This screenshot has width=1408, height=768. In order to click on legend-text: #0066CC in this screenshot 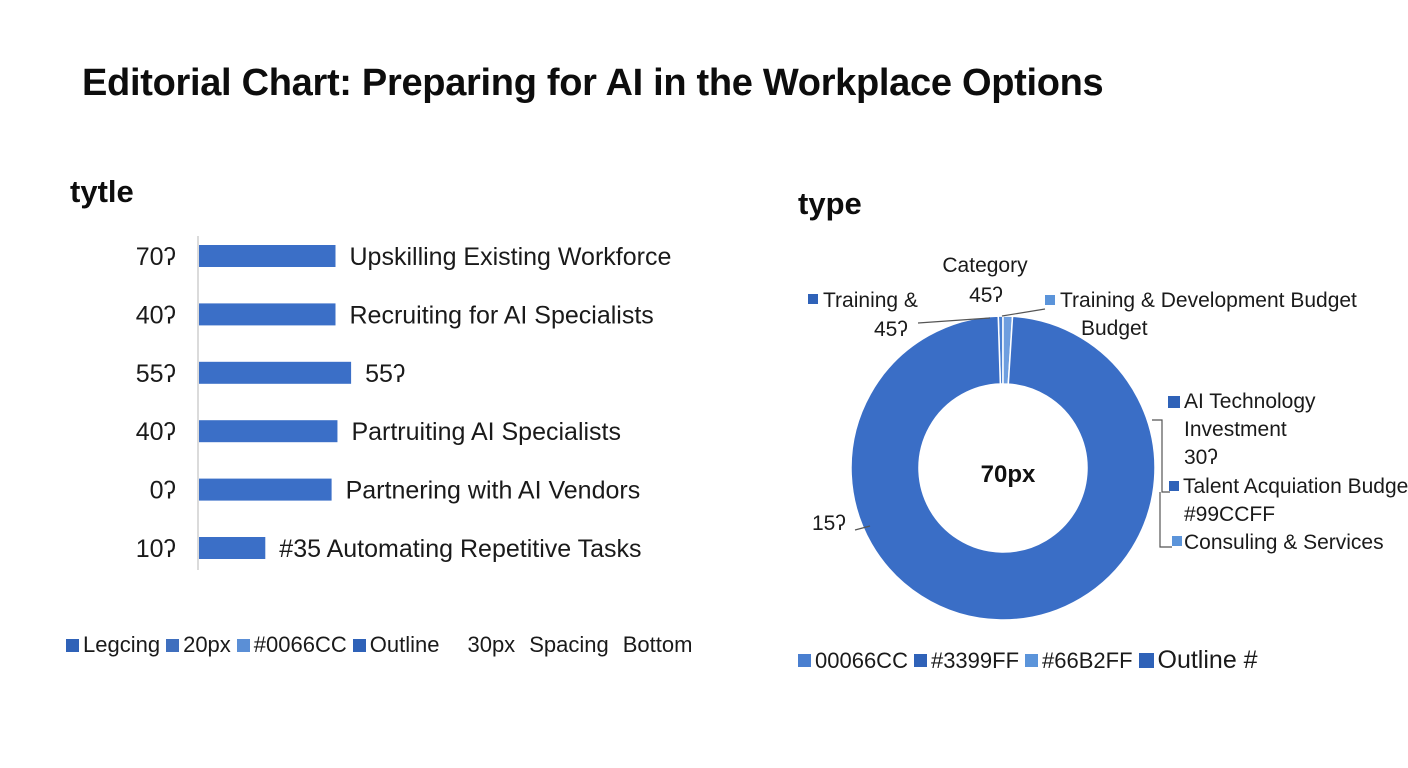, I will do `click(300, 644)`.